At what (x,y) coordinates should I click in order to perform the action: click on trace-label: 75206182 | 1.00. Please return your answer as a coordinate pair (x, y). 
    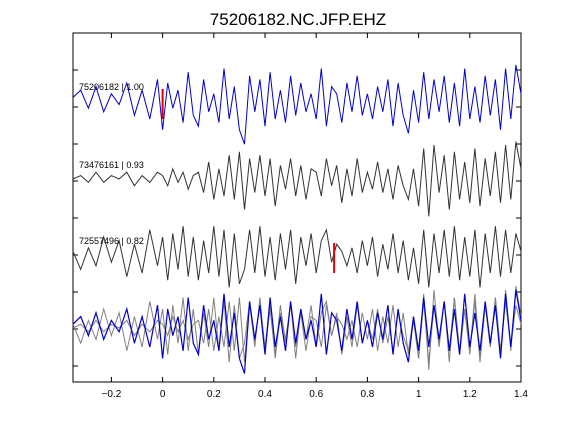
    Looking at the image, I should click on (111, 87).